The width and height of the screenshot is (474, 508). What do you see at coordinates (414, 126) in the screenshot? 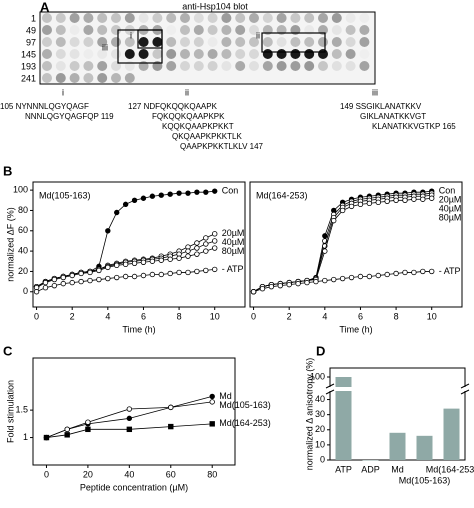
I see `sequence: KLANATKKVGTKP 165` at bounding box center [414, 126].